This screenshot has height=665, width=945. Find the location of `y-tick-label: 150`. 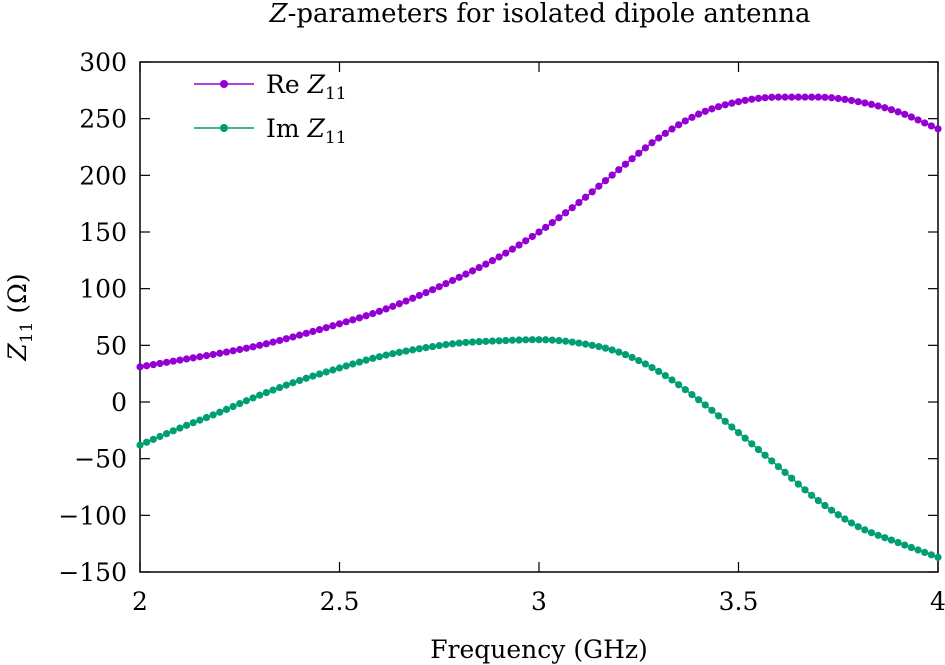

y-tick-label: 150 is located at coordinates (103, 232).